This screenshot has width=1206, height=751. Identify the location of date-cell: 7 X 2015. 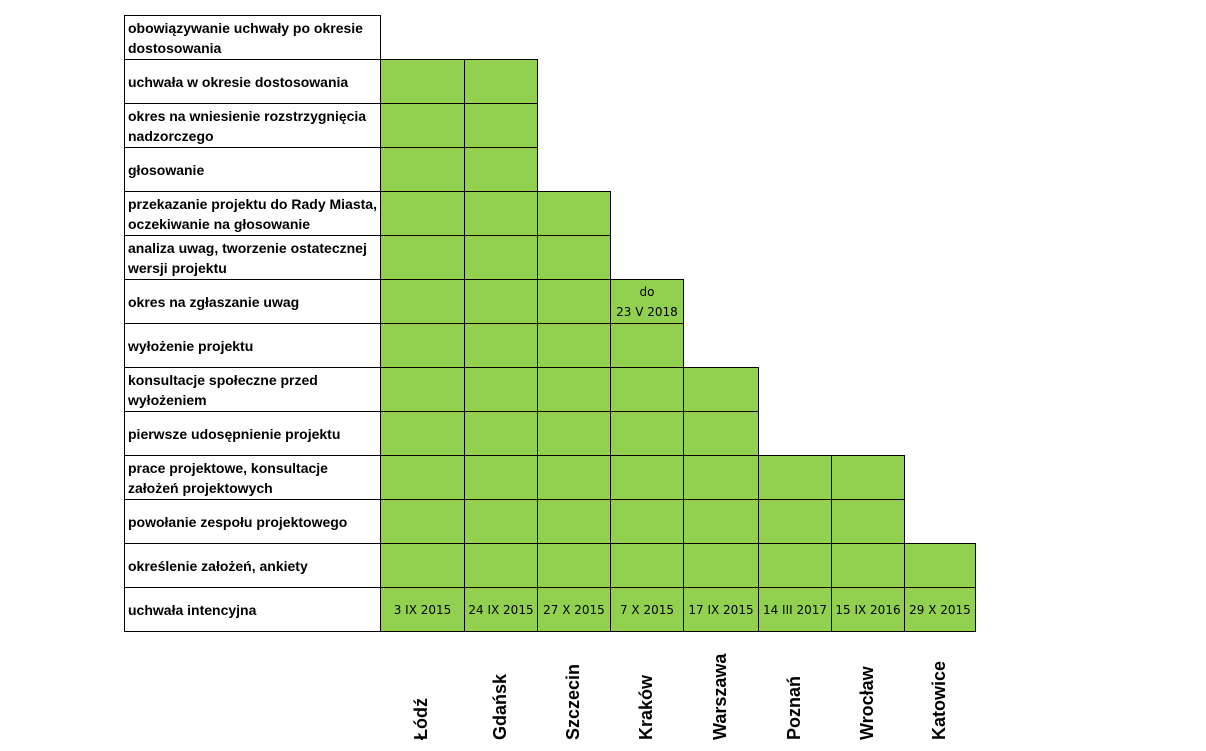
(647, 609).